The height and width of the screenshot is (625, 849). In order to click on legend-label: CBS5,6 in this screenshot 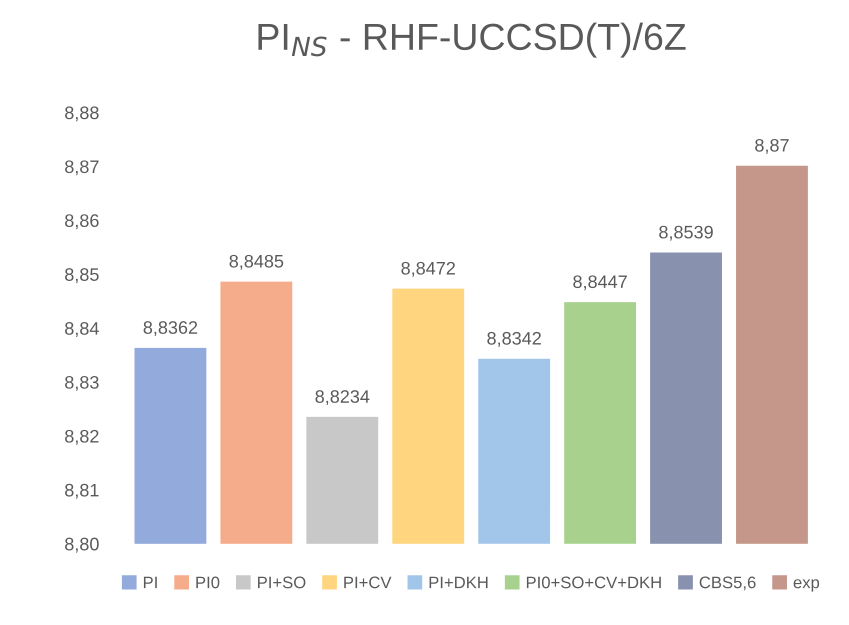, I will do `click(728, 583)`.